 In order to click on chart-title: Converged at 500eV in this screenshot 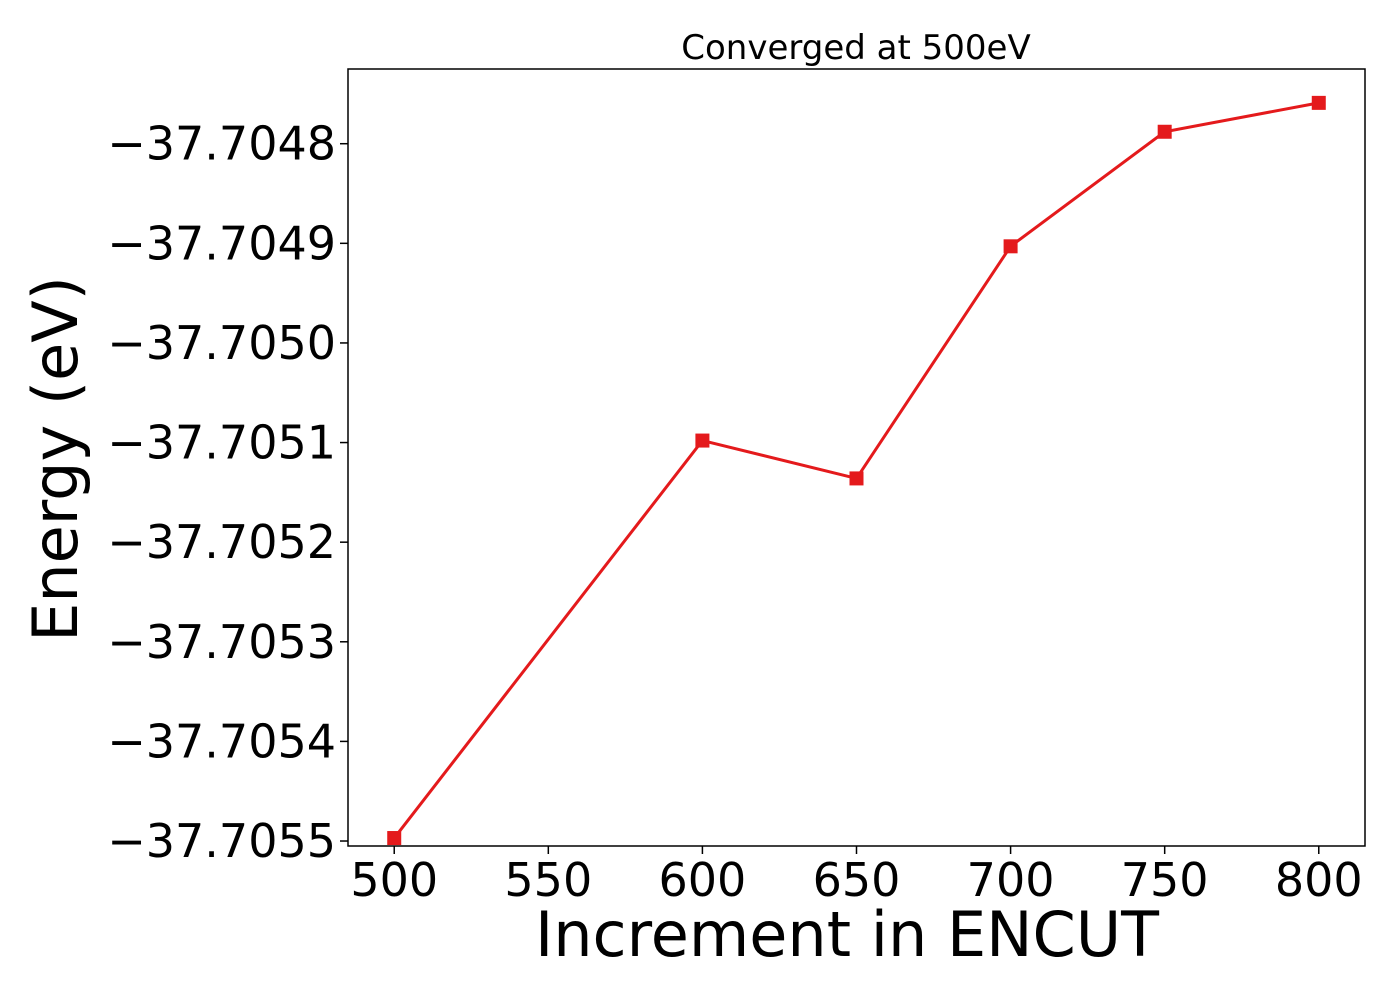, I will do `click(855, 48)`.